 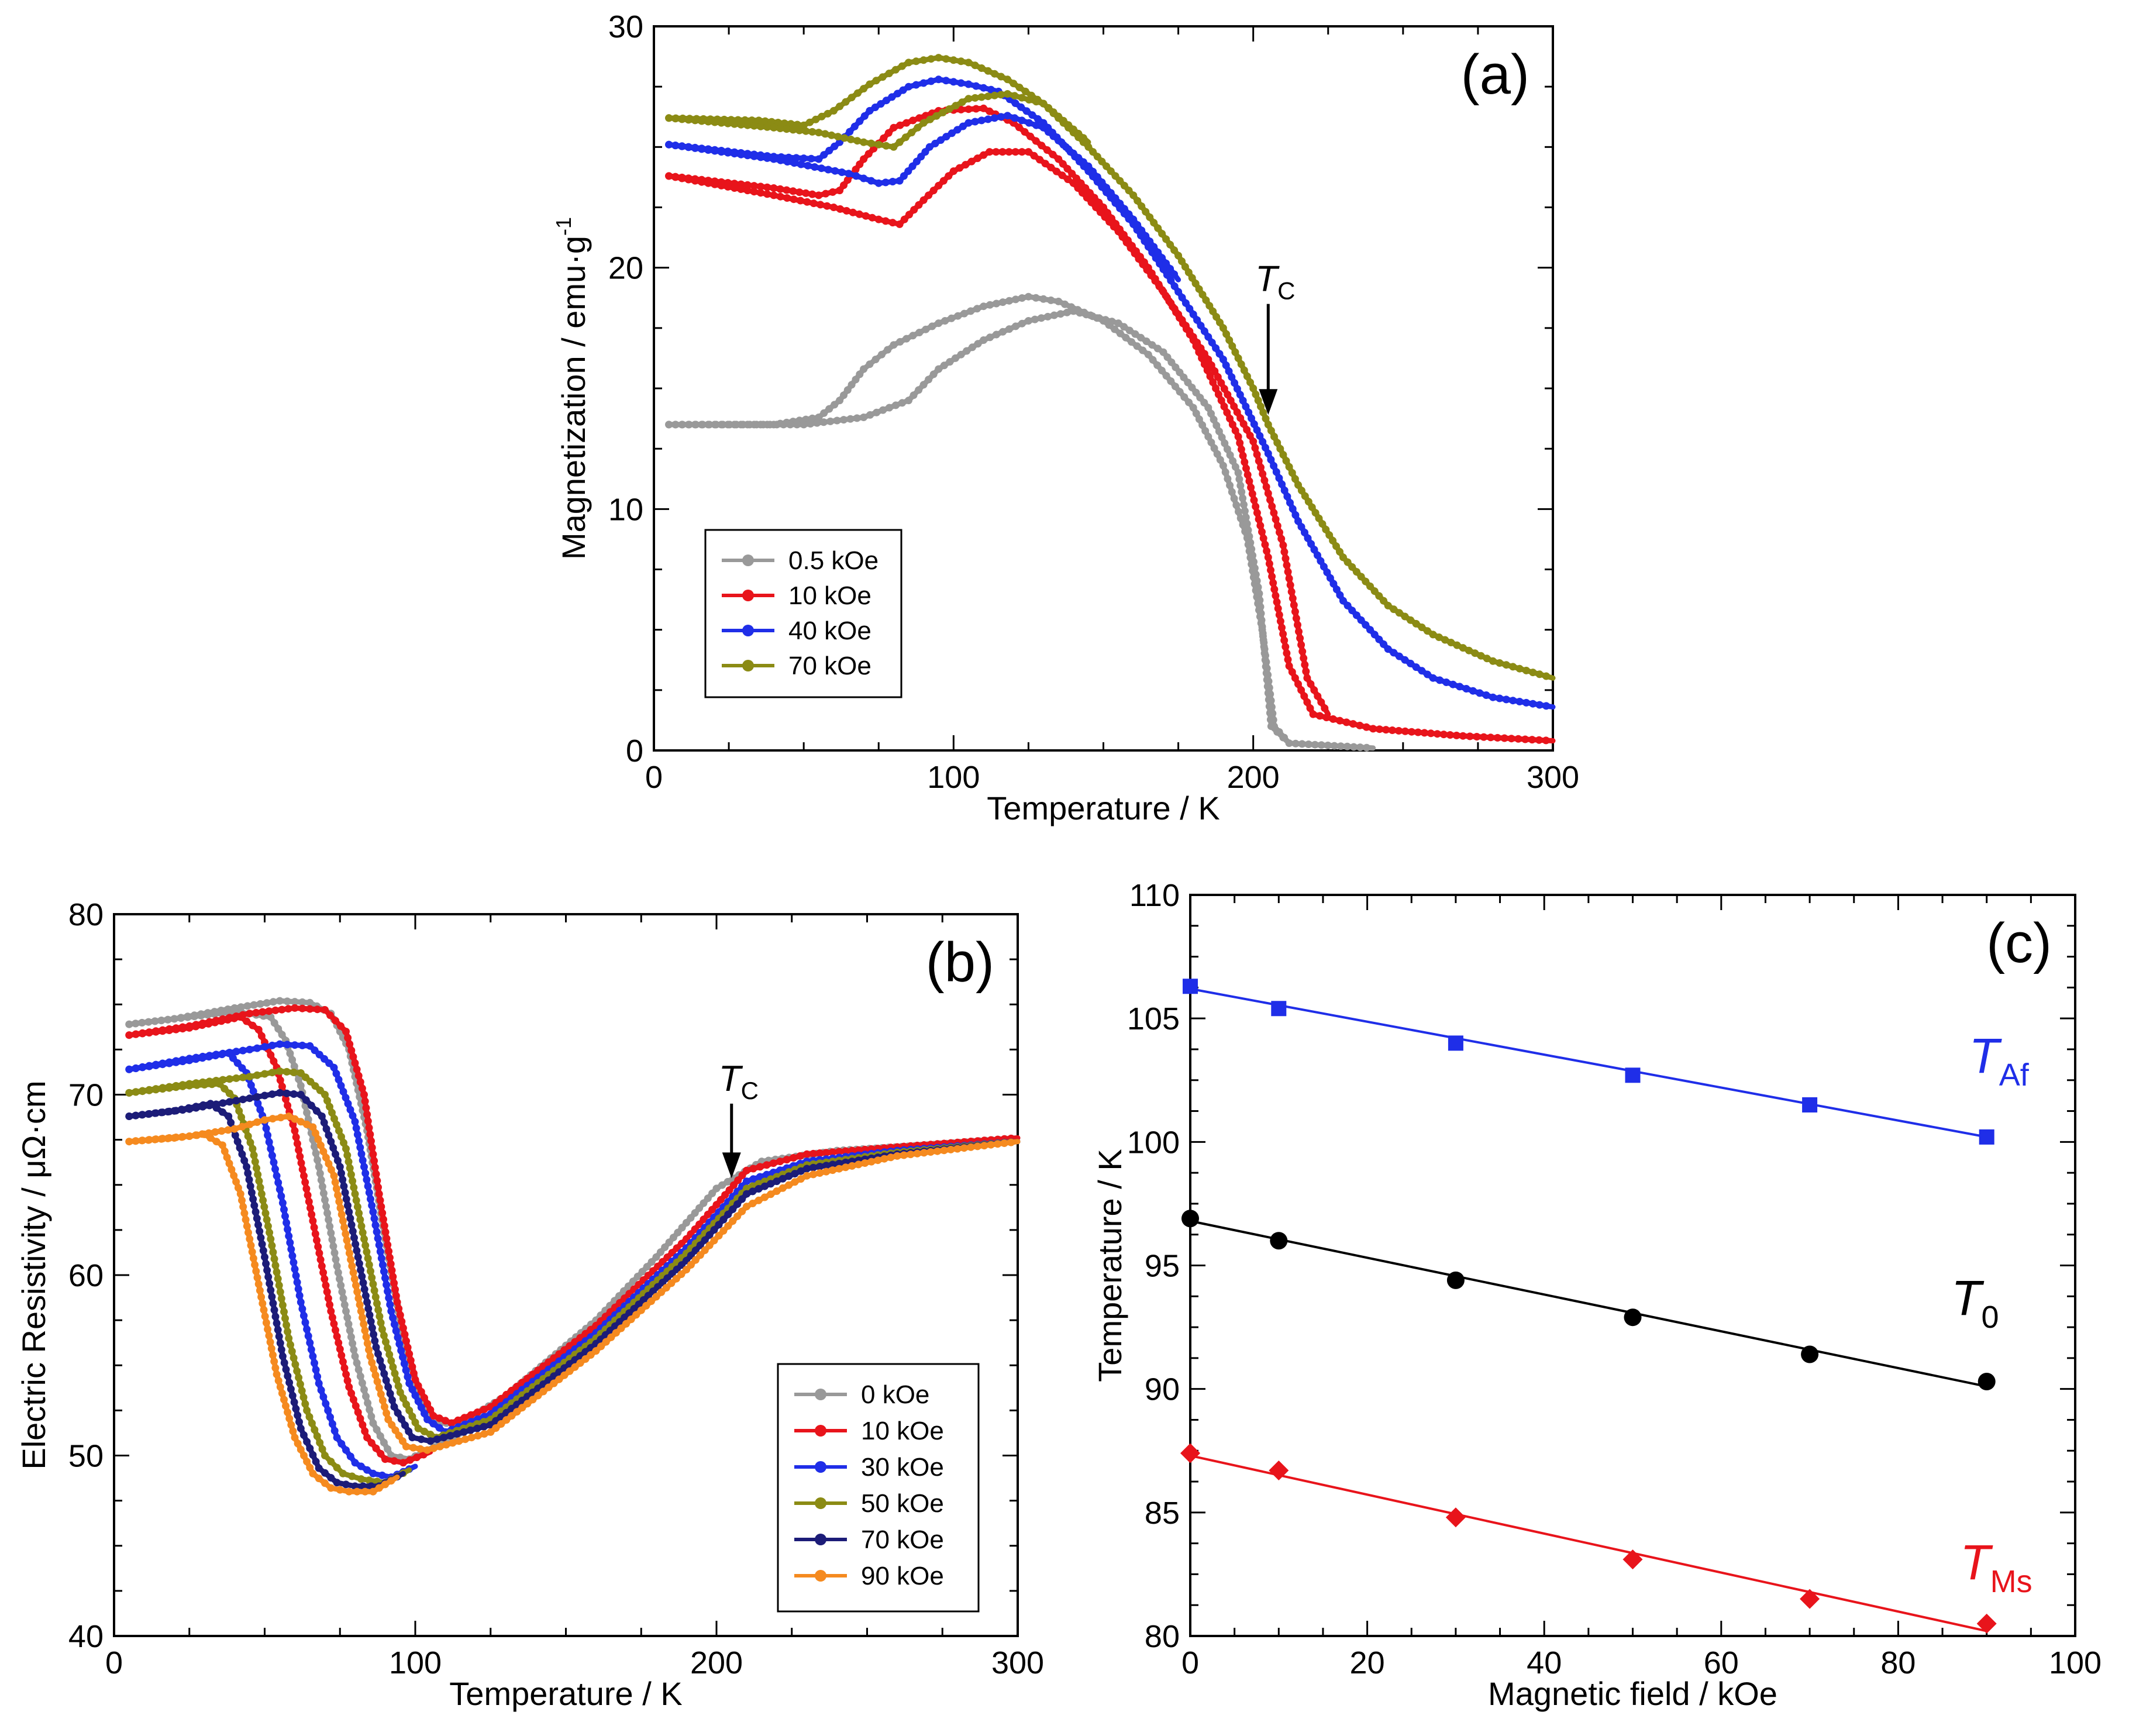 I want to click on y-axis-title: Magnetization / emu·g-1, so click(x=572, y=388).